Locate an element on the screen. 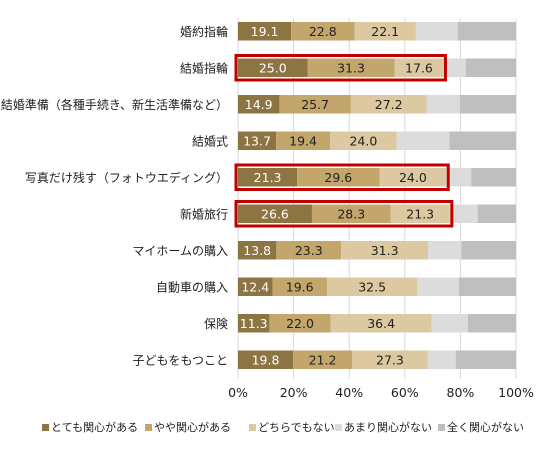  data-label: 13.8 is located at coordinates (257, 250).